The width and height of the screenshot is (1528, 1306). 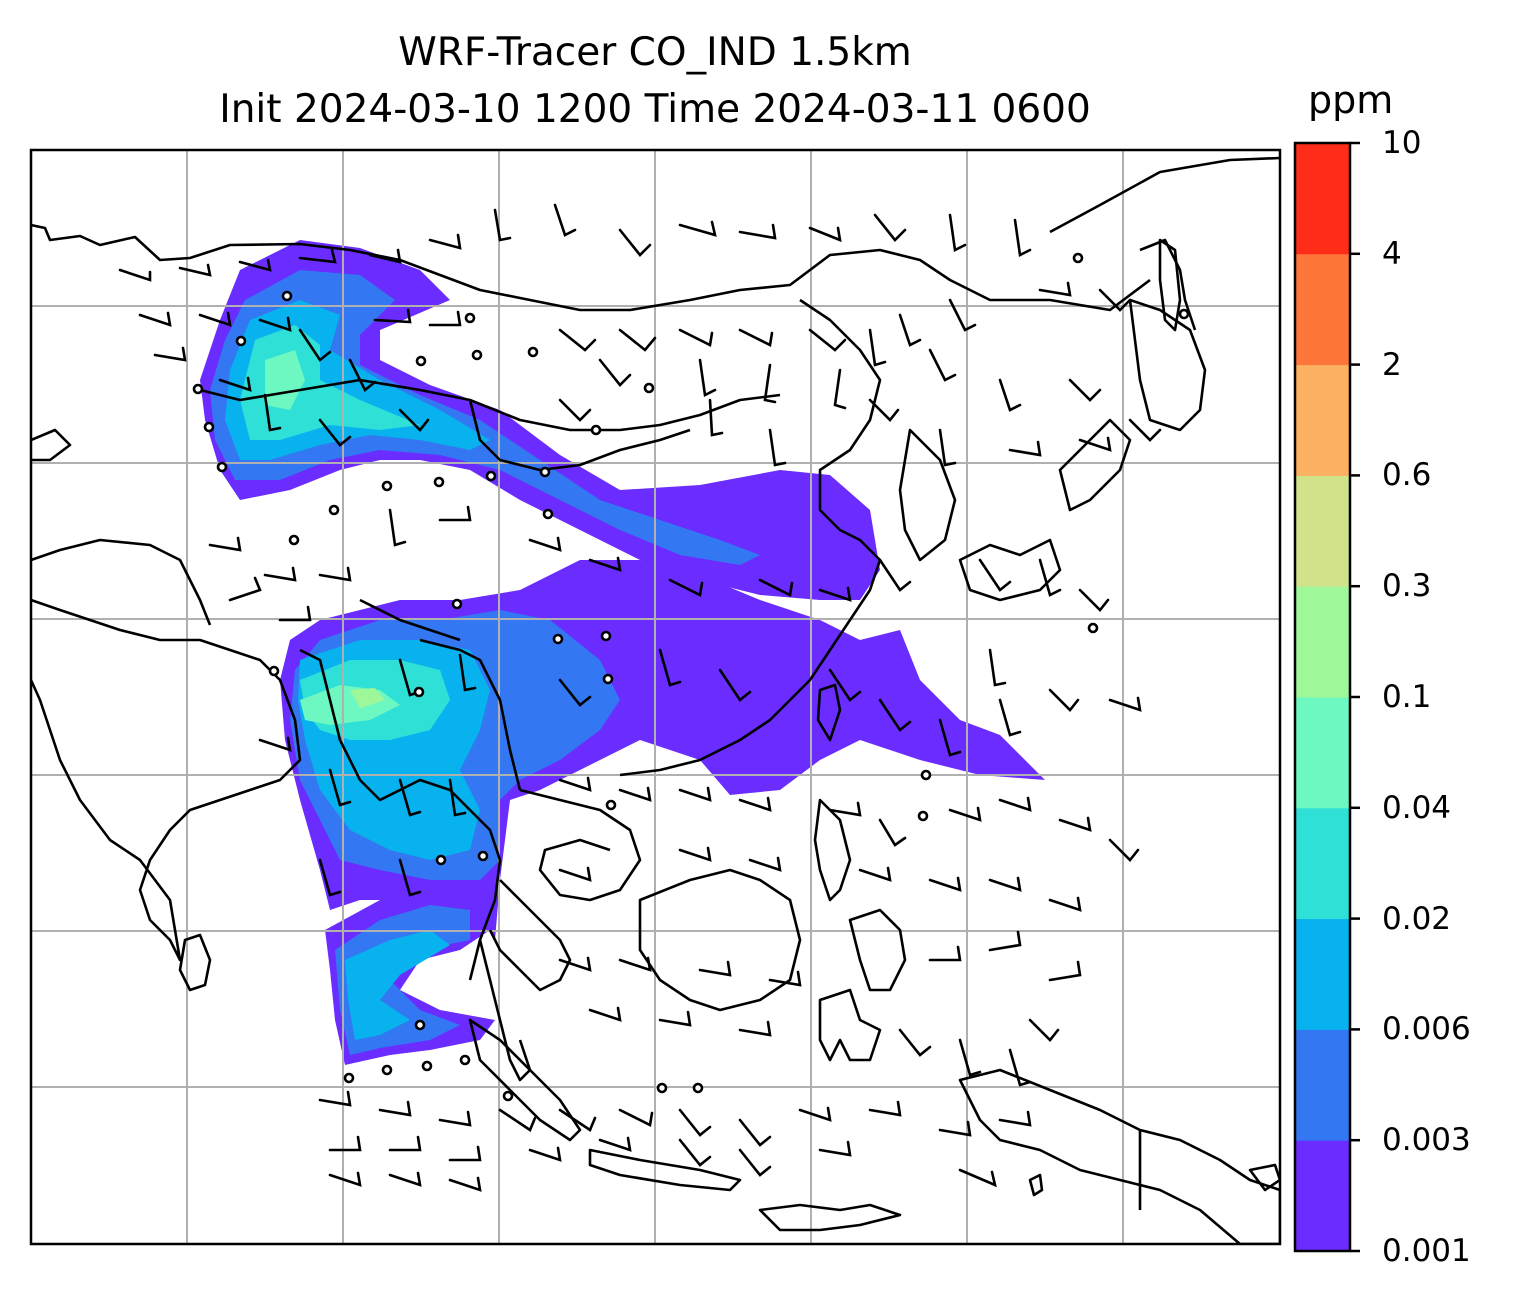 I want to click on colorbar-tick-label: 0.6, so click(x=1407, y=475).